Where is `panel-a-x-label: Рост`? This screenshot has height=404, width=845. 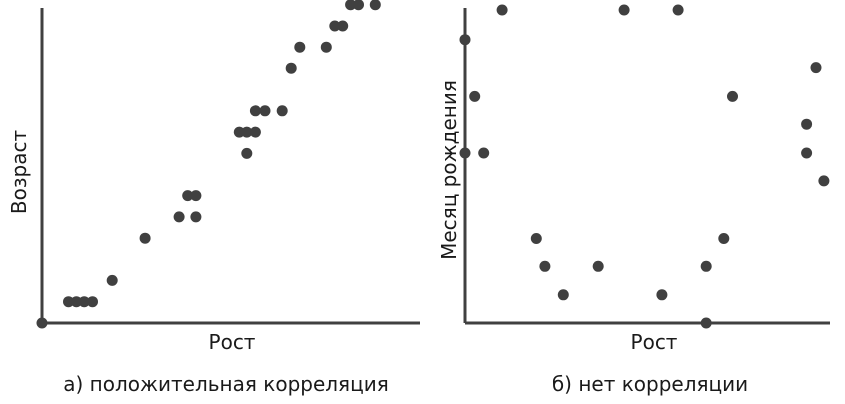
panel-a-x-label: Рост is located at coordinates (232, 342).